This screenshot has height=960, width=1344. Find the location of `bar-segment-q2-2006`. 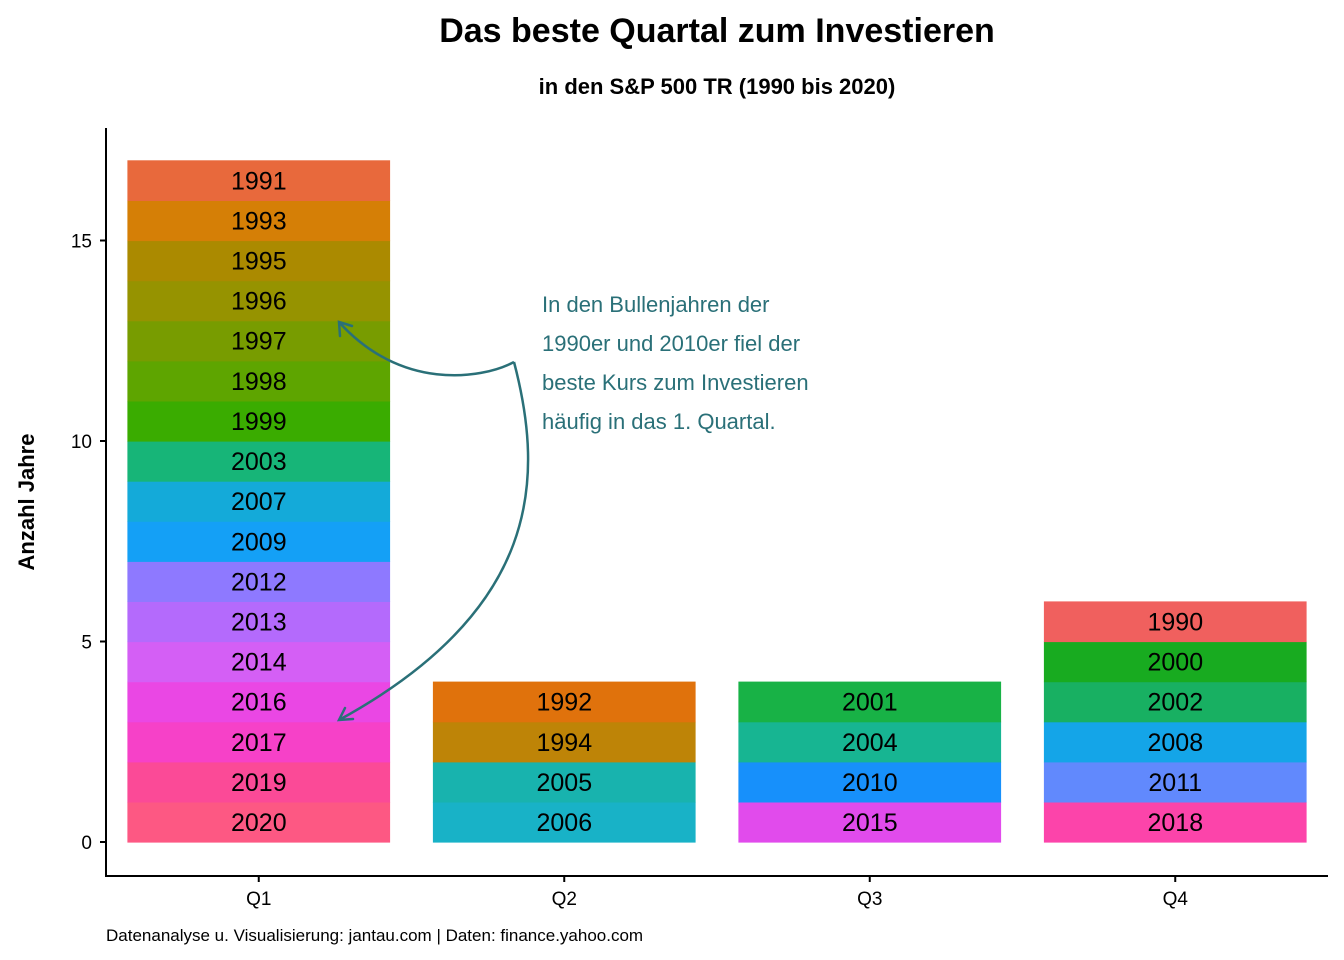

bar-segment-q2-2006 is located at coordinates (564, 822).